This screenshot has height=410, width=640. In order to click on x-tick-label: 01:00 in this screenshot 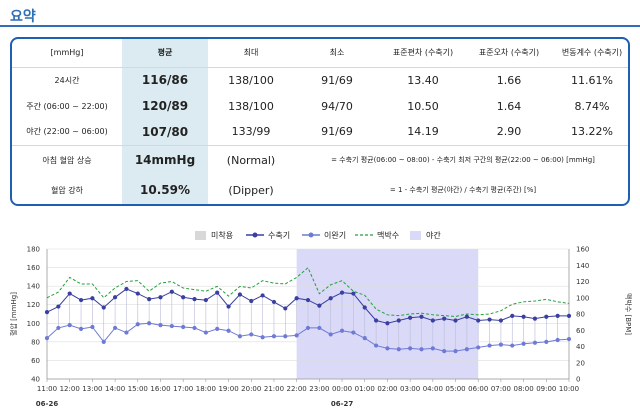, I will do `click(365, 389)`.